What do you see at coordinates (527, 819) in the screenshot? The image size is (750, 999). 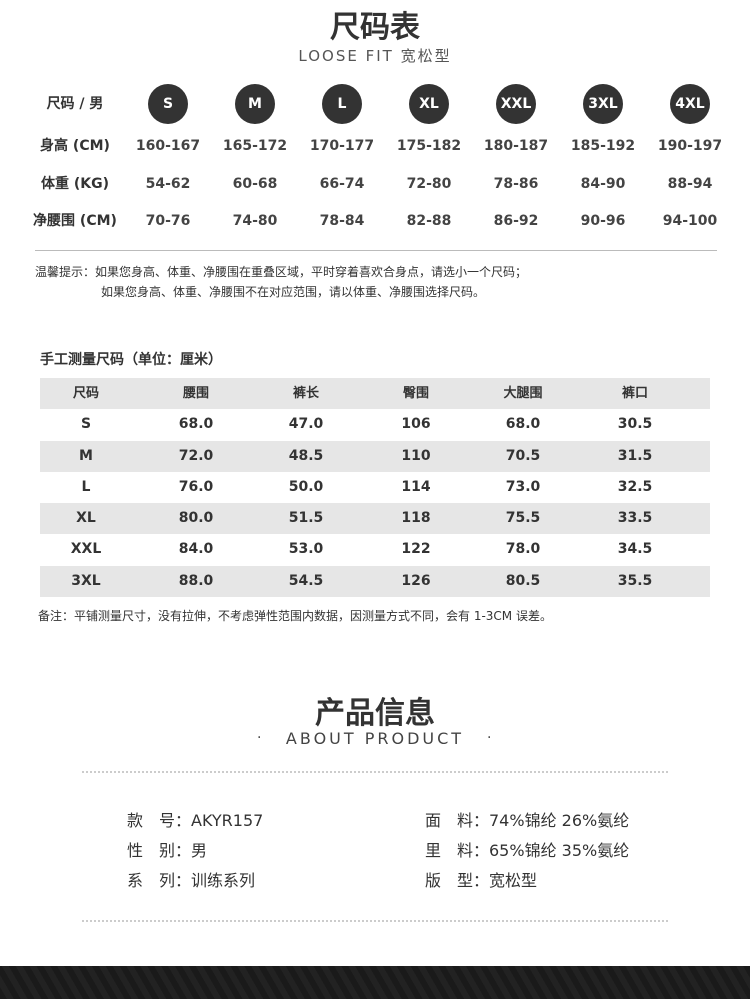 I see `info-item: 面 料：74%锦纶 26%氨纶` at bounding box center [527, 819].